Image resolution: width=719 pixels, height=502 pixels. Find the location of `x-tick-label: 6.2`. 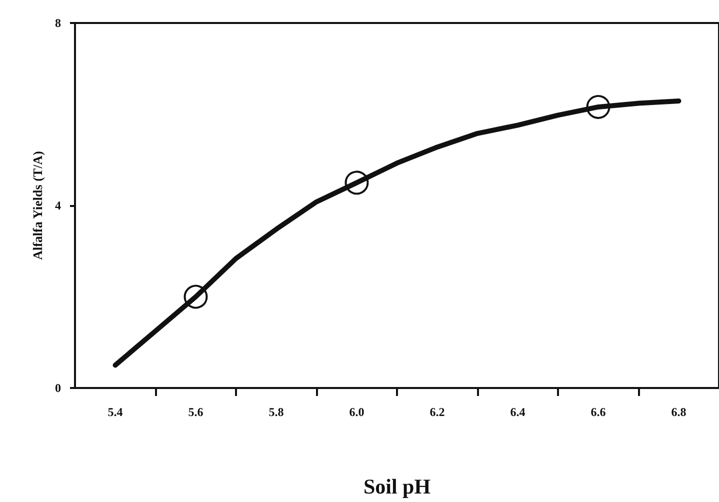

x-tick-label: 6.2 is located at coordinates (437, 412).